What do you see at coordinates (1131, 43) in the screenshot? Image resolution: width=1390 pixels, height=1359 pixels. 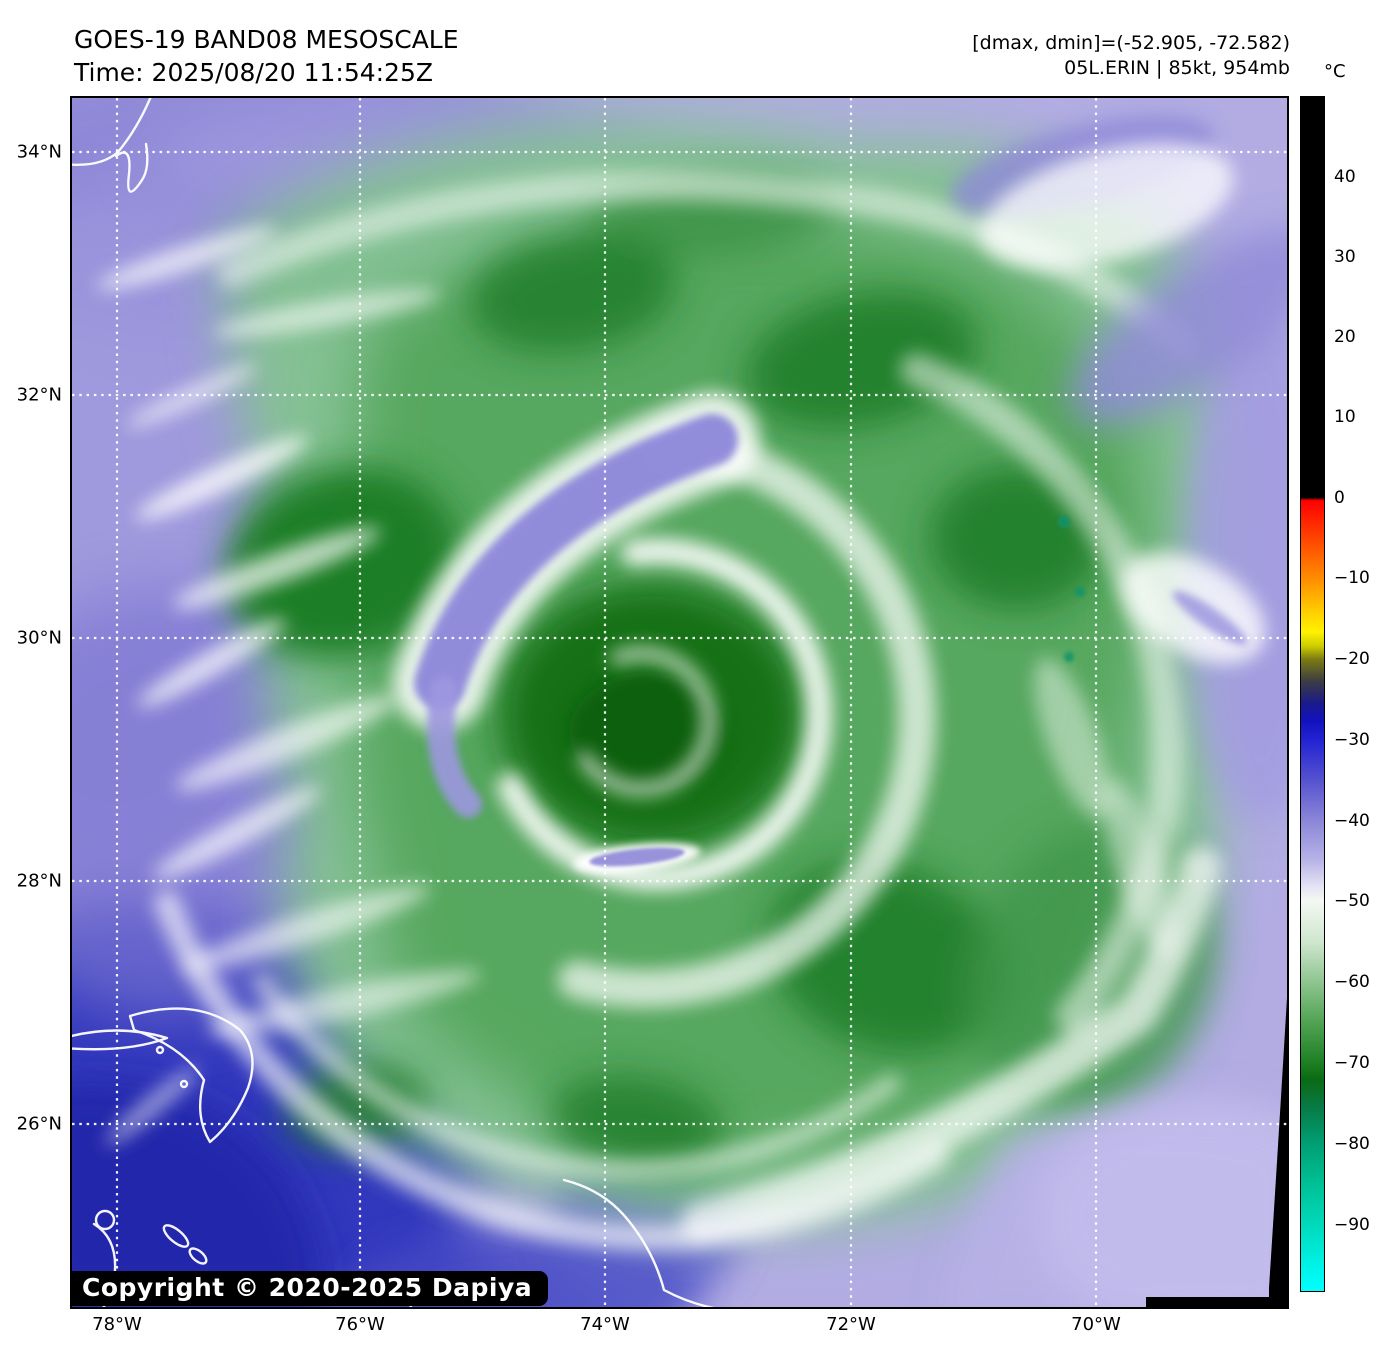 I see `dmax-dmin-annotation: [dmax, dmin]=(-52.905, -72.582)` at bounding box center [1131, 43].